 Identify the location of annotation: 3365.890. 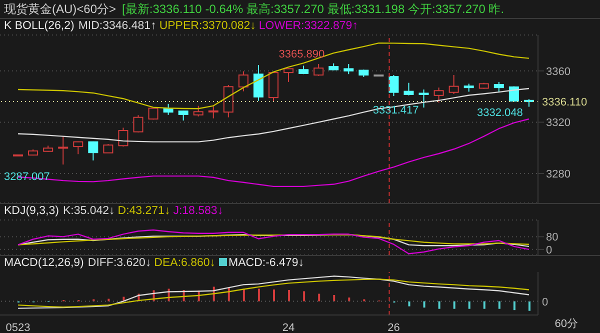
(301, 54).